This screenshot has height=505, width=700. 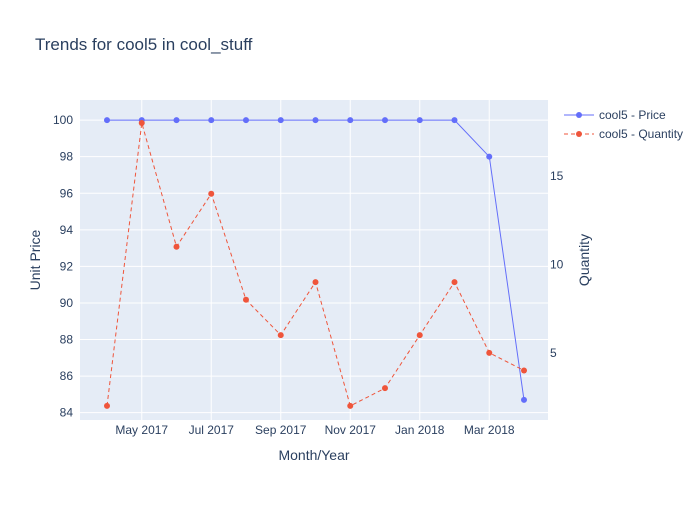 I want to click on y2-tick-label: 10, so click(x=557, y=264).